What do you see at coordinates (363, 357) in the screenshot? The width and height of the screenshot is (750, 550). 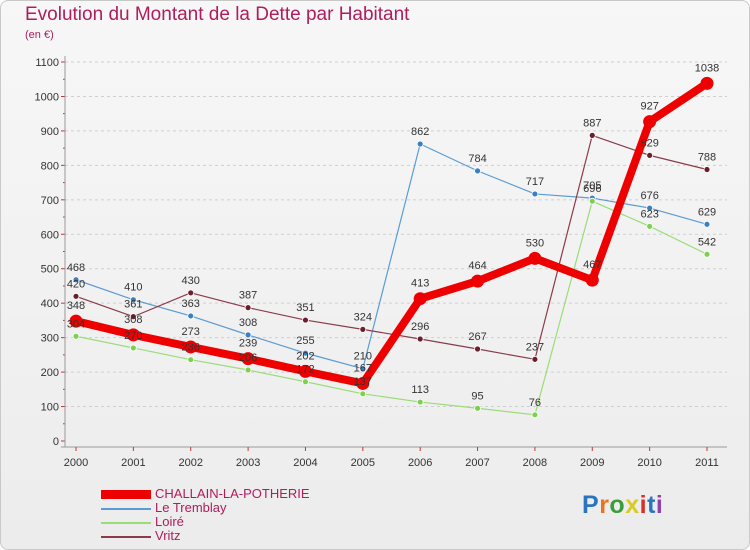 I see `data-label-le-tremblay: 210` at bounding box center [363, 357].